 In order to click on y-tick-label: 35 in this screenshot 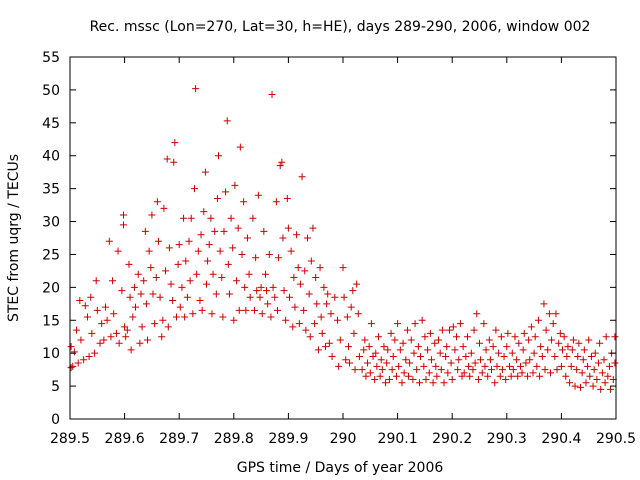, I will do `click(51, 190)`.